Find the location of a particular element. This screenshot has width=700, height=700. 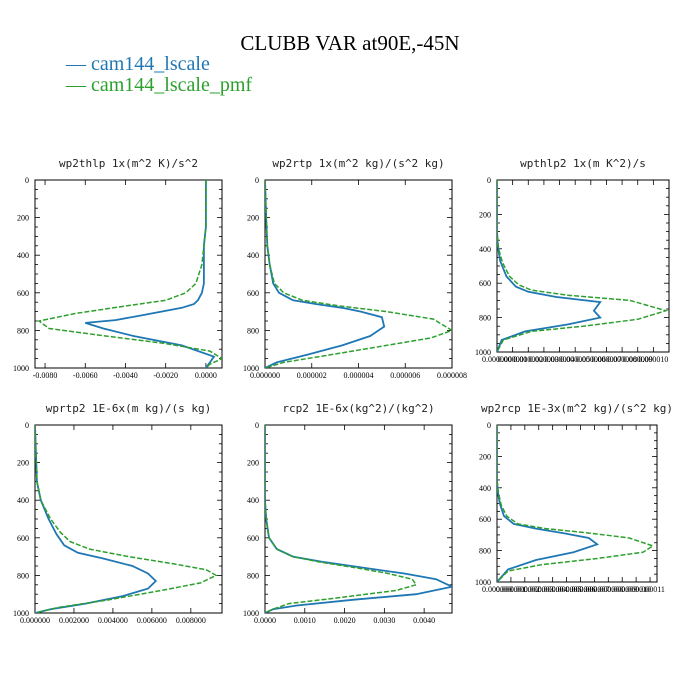

panel-title: wpthlp2 1x(m K^2)/s is located at coordinates (583, 163).